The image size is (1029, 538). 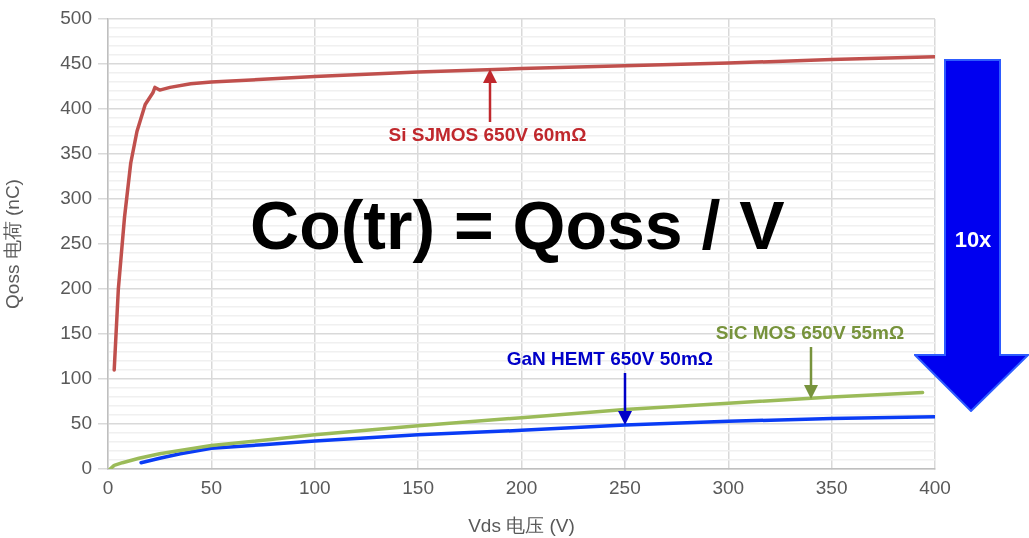 What do you see at coordinates (418, 487) in the screenshot?
I see `x-tick-label: 150` at bounding box center [418, 487].